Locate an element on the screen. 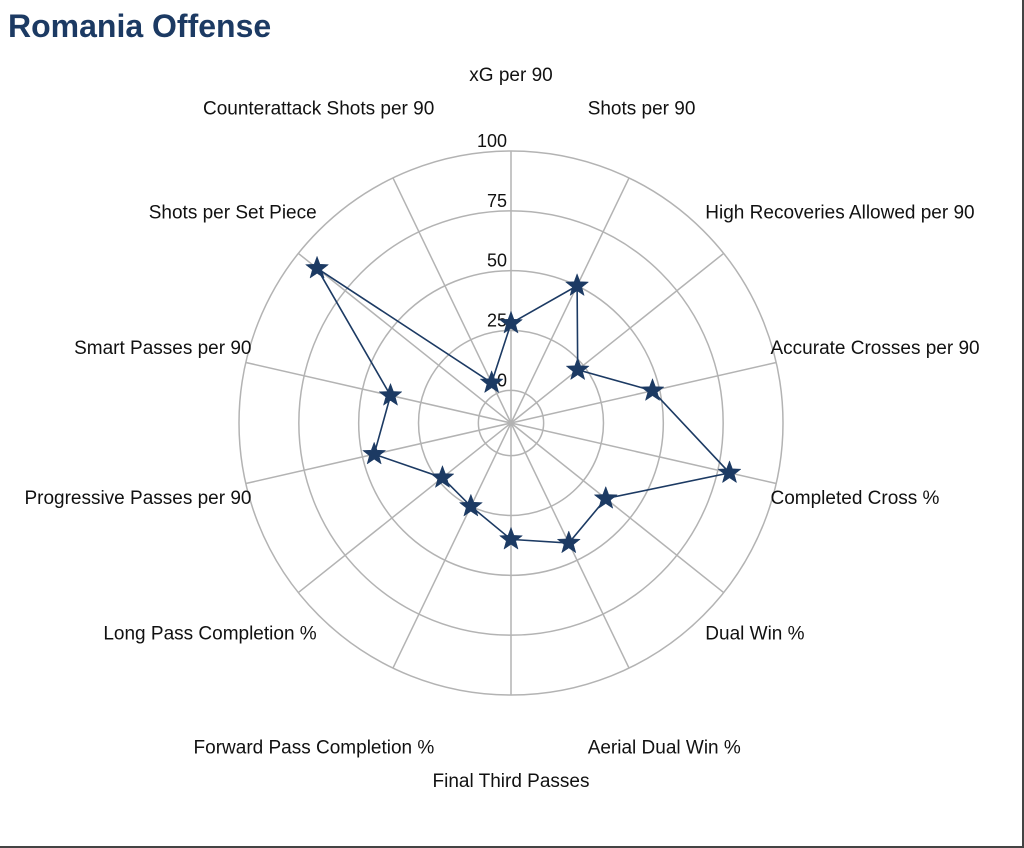  r-tick-label: 75 is located at coordinates (497, 201).